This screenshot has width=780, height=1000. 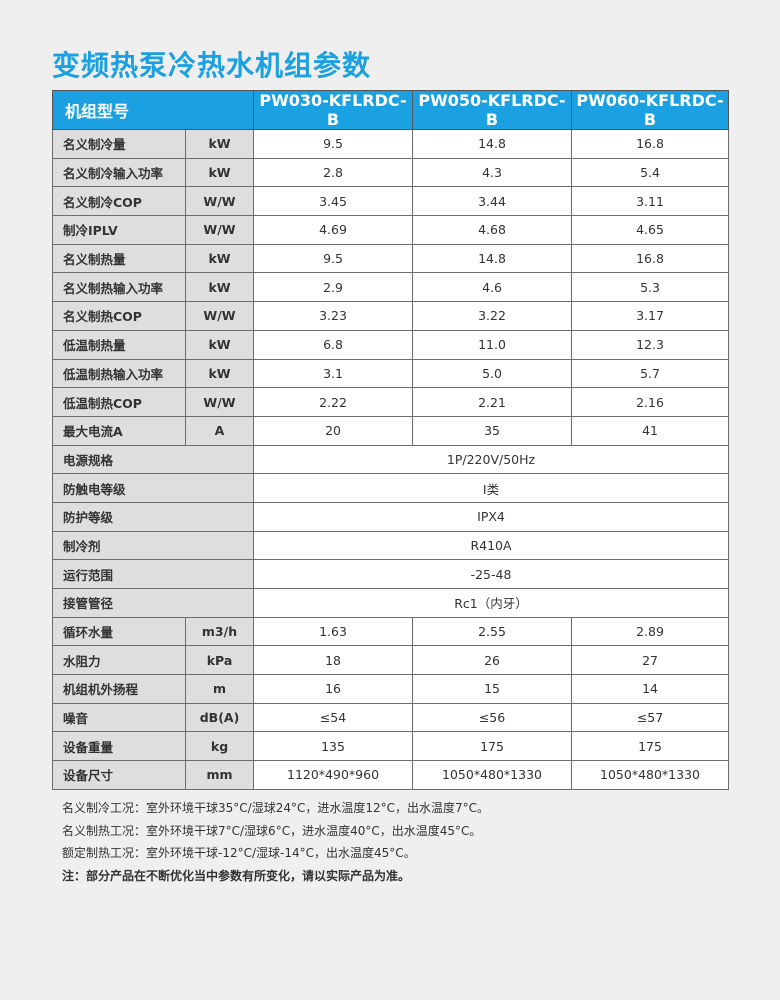 What do you see at coordinates (119, 287) in the screenshot?
I see `row-label: 名义制热输入功率` at bounding box center [119, 287].